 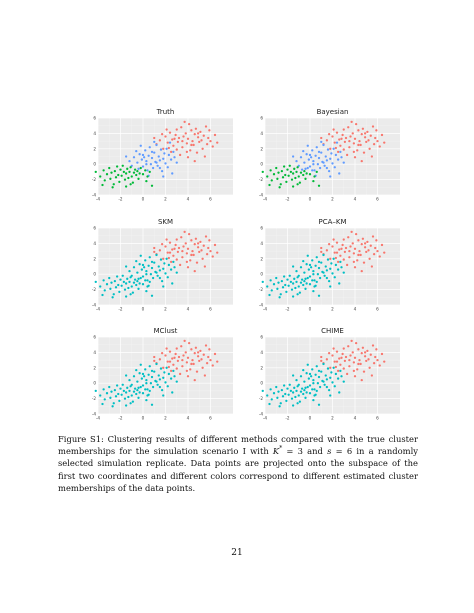 I want to click on x-tick-label: -4, so click(x=265, y=418).